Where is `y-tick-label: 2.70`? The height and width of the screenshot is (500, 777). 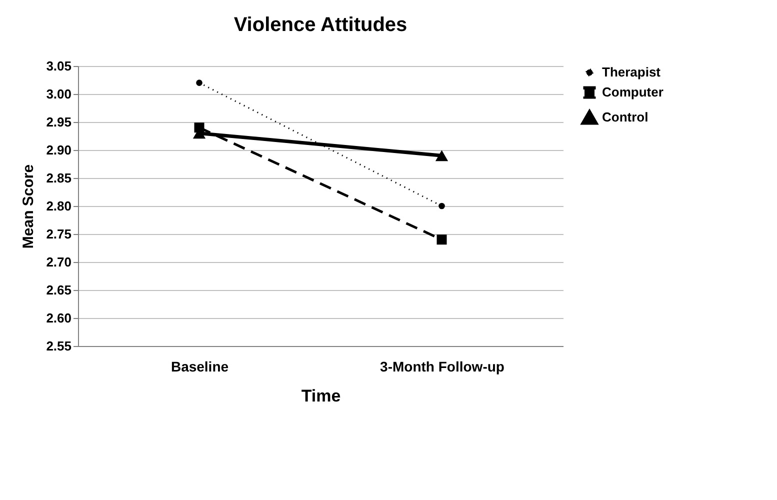 y-tick-label: 2.70 is located at coordinates (59, 262).